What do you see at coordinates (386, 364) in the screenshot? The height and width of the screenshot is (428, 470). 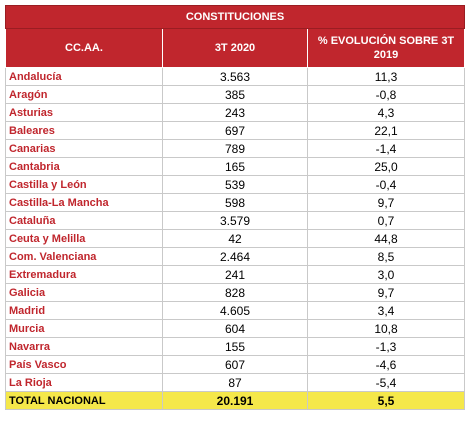 I see `change-cell: -4,6` at bounding box center [386, 364].